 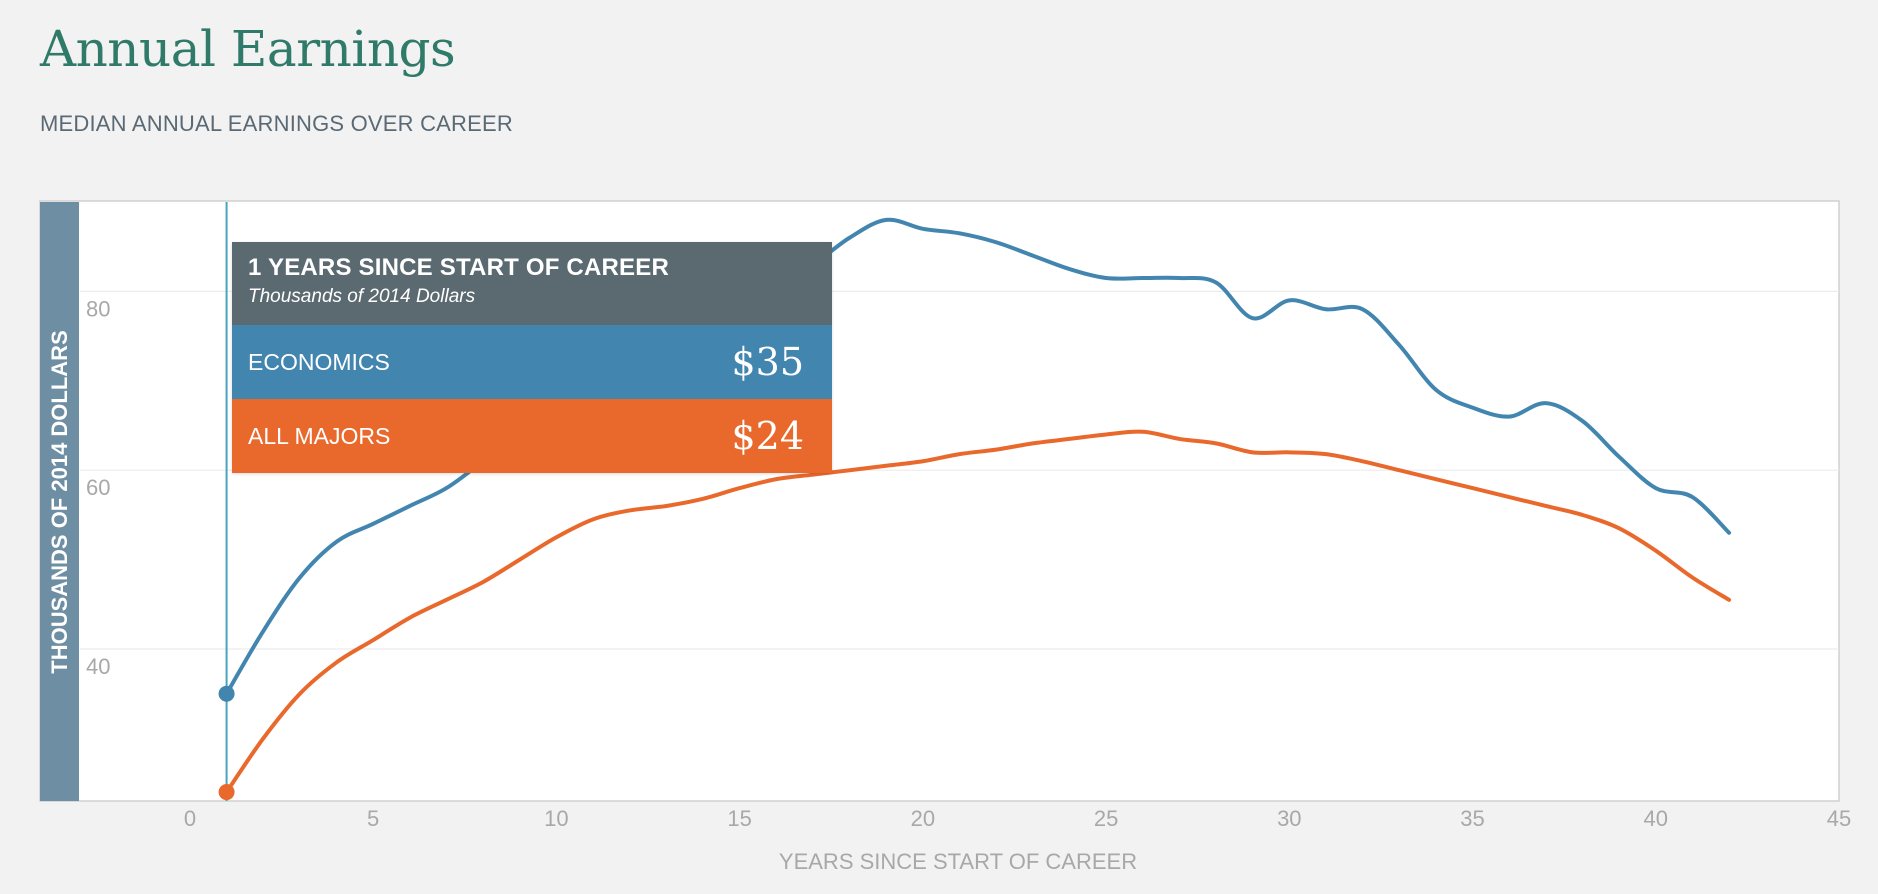 What do you see at coordinates (190, 818) in the screenshot?
I see `x-tick-label-0: 0` at bounding box center [190, 818].